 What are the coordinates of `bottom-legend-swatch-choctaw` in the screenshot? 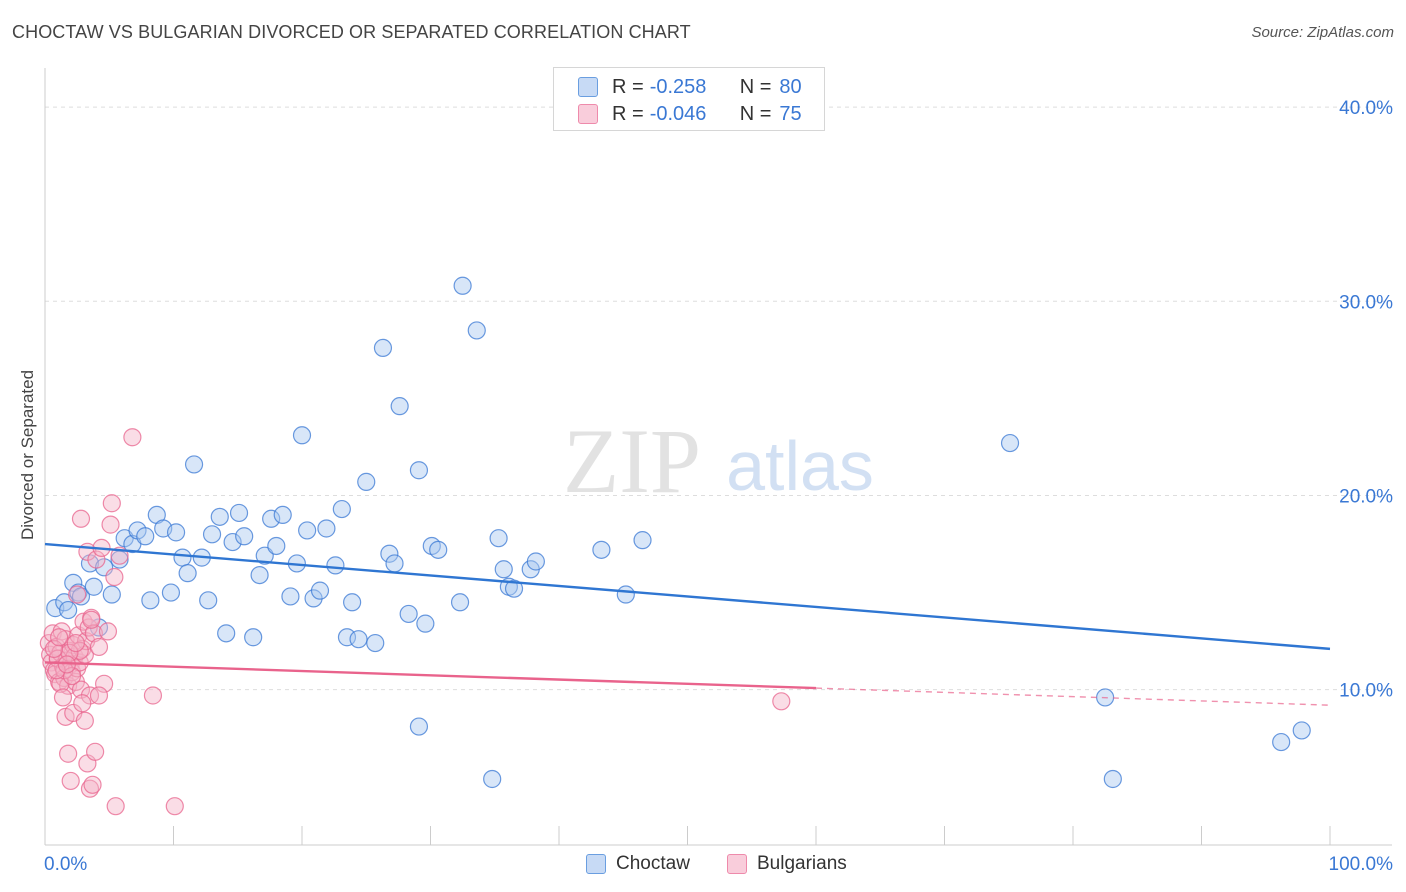 It's located at (596, 864).